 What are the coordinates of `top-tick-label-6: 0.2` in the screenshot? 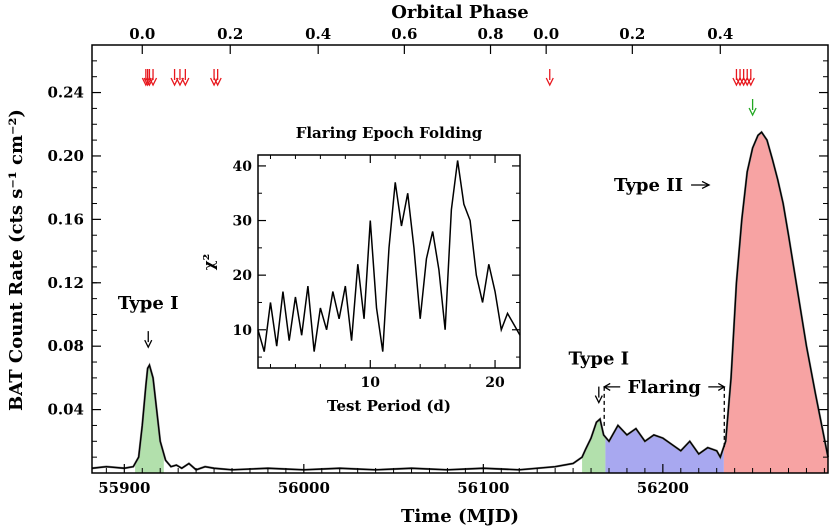 It's located at (632, 34).